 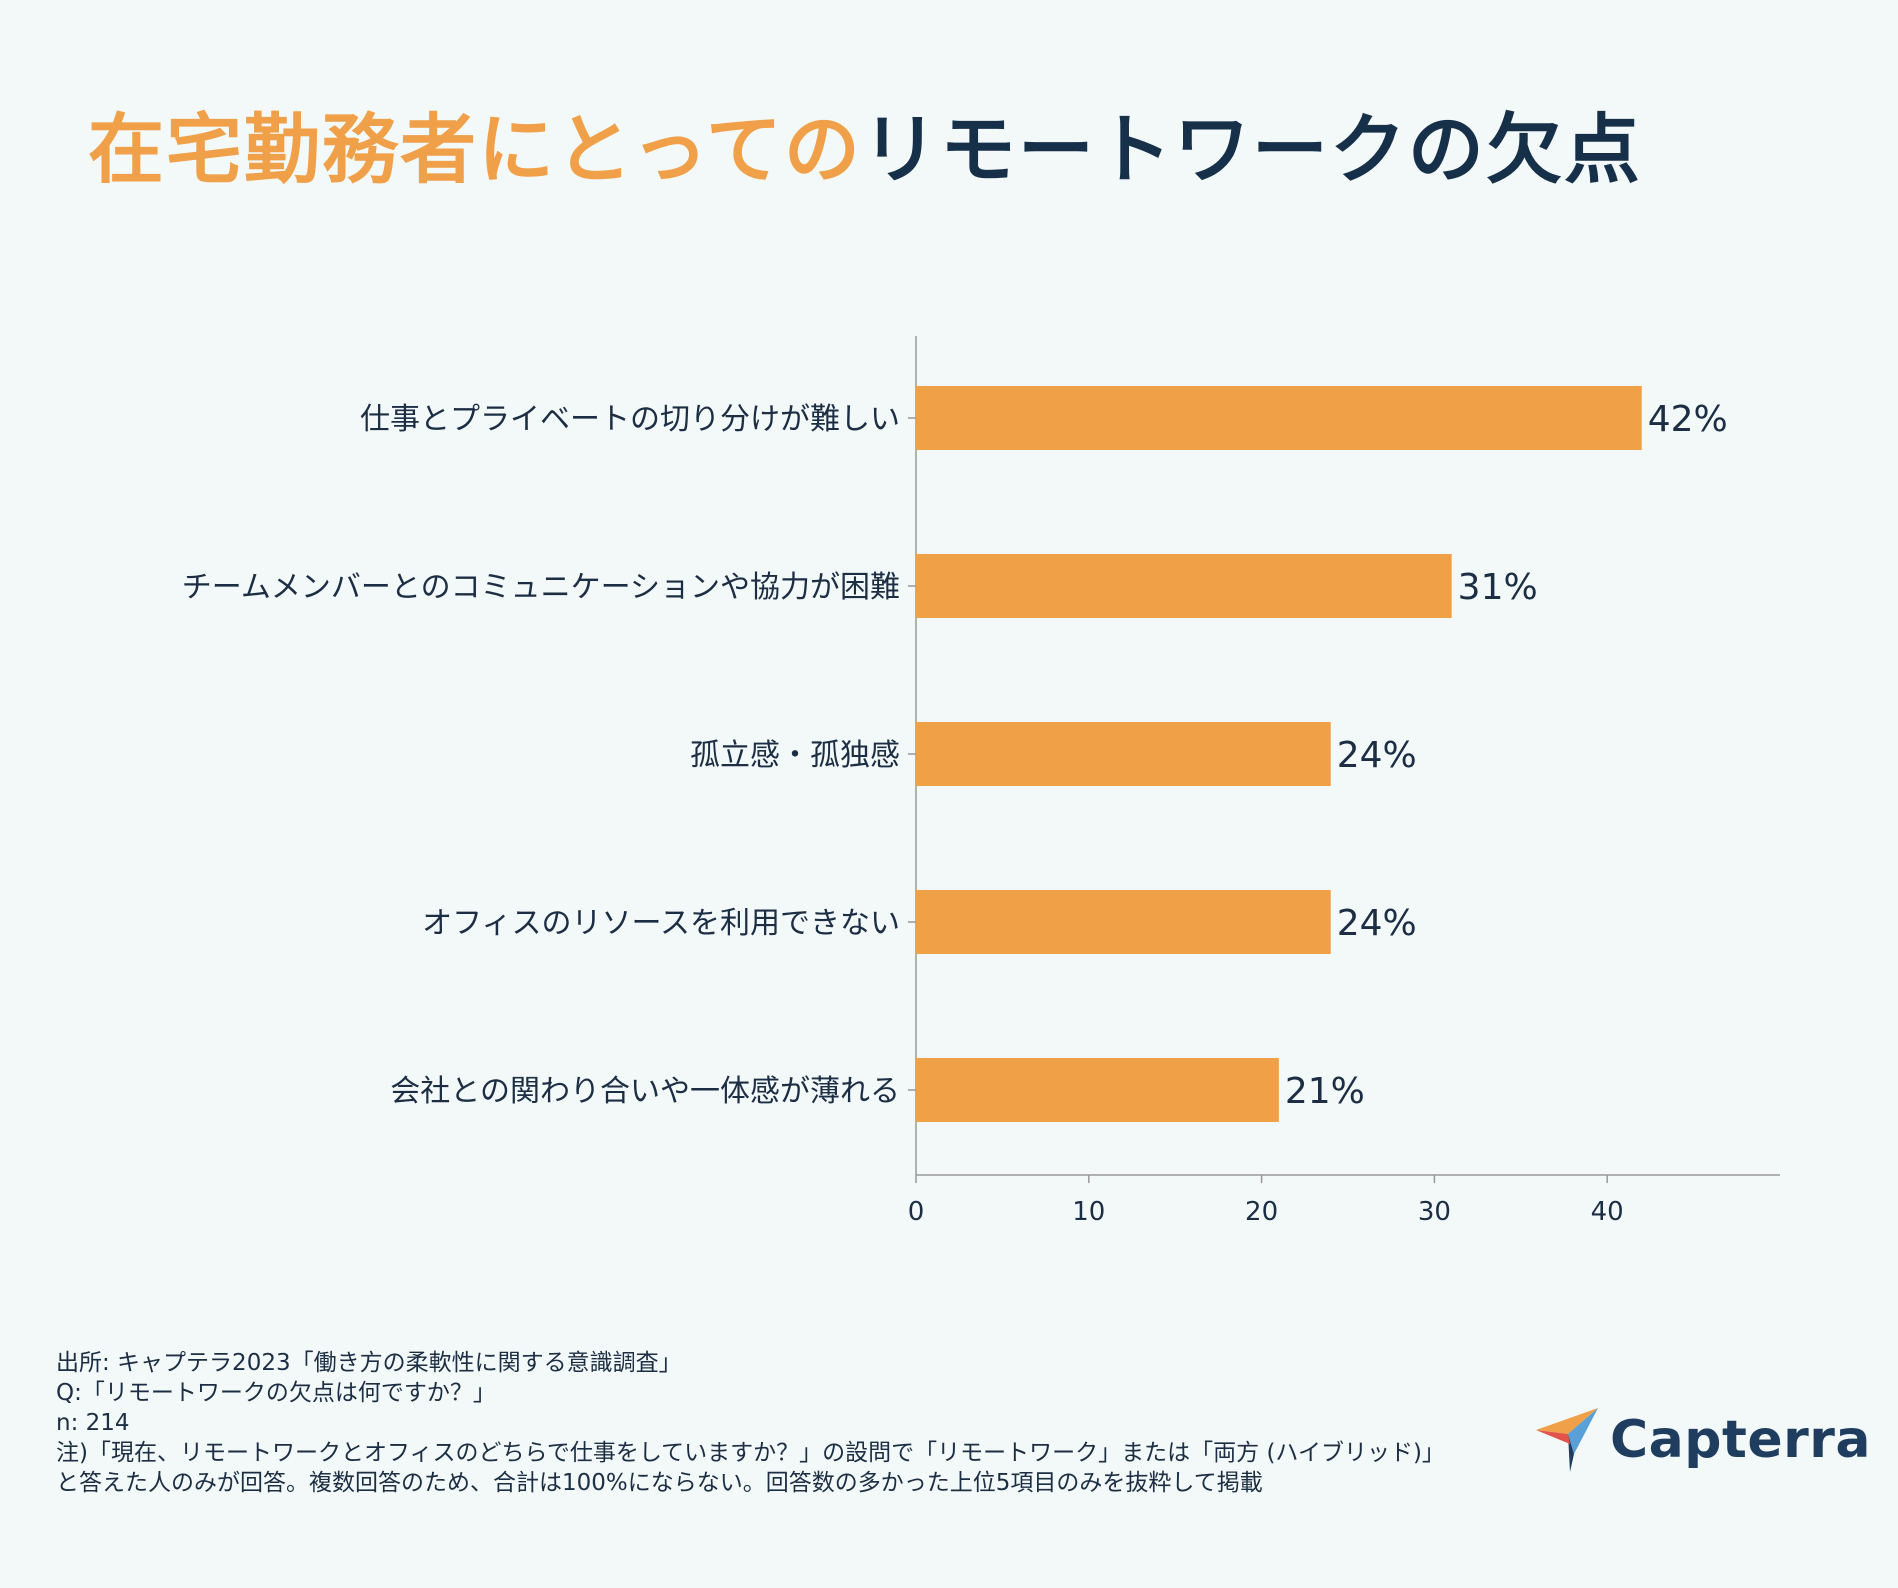 What do you see at coordinates (1251, 149) in the screenshot?
I see `title-main: リモートワークの欠点` at bounding box center [1251, 149].